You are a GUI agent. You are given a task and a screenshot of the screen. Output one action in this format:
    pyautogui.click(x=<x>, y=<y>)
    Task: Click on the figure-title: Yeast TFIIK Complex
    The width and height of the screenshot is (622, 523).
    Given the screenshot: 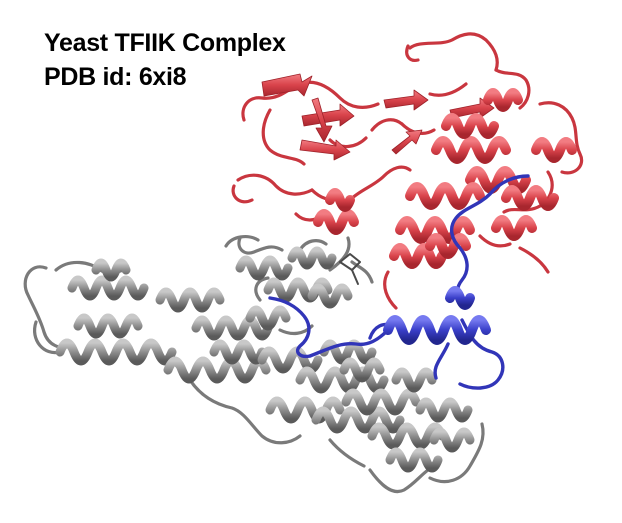 What is the action you would take?
    pyautogui.click(x=165, y=43)
    